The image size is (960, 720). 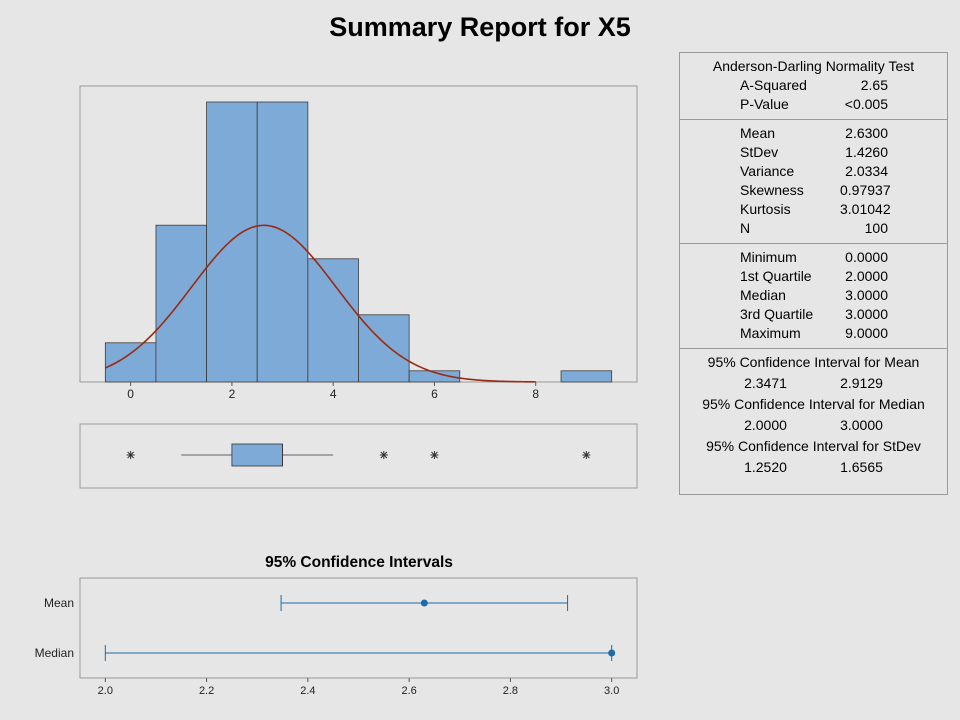 I want to click on ci-row-label: Mean, so click(x=59, y=603).